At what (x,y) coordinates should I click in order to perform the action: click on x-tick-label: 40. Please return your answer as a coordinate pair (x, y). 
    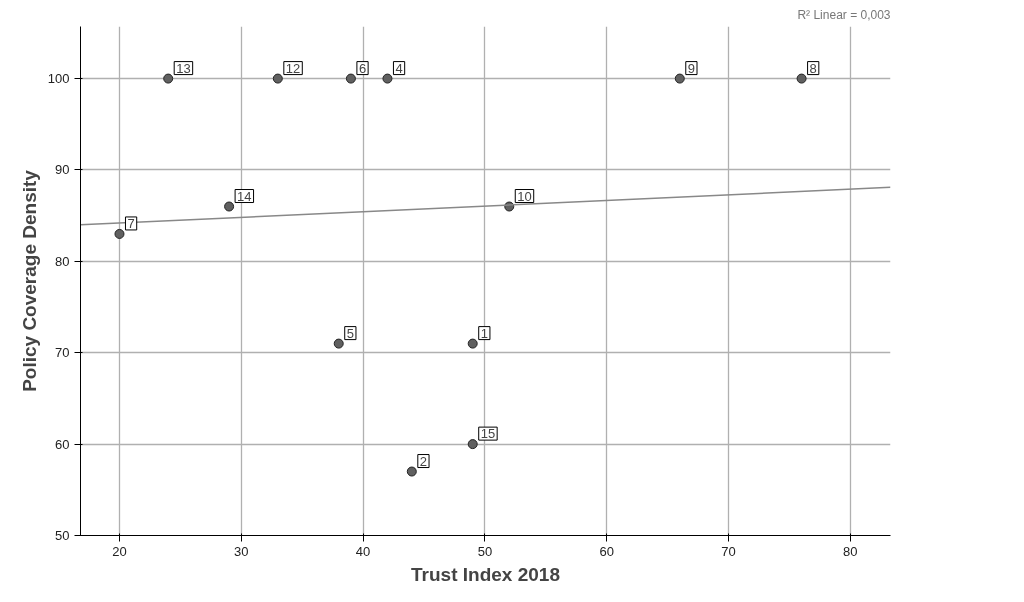
    Looking at the image, I should click on (363, 551).